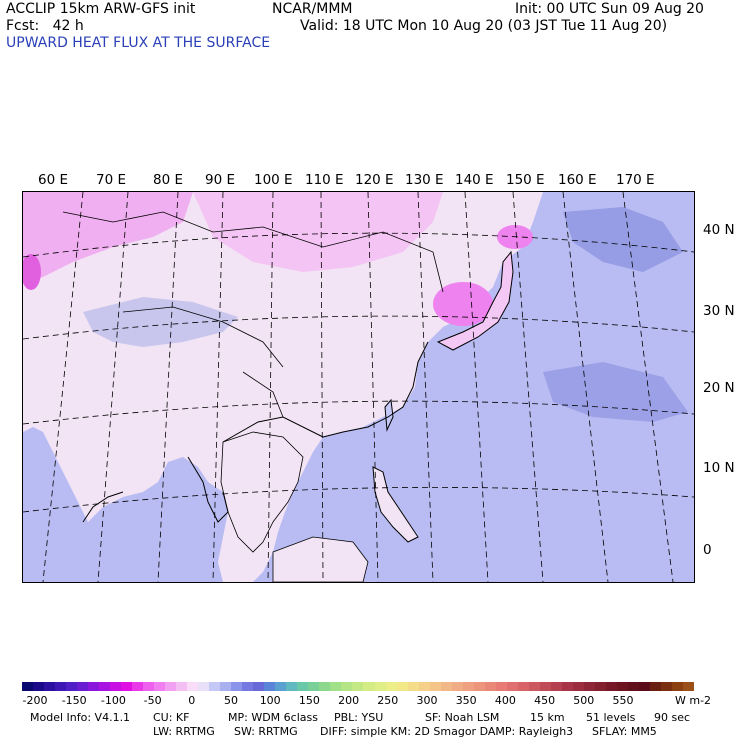 This screenshot has width=740, height=740. Describe the element at coordinates (623, 700) in the screenshot. I see `colorbar-tick-label: 550` at that location.